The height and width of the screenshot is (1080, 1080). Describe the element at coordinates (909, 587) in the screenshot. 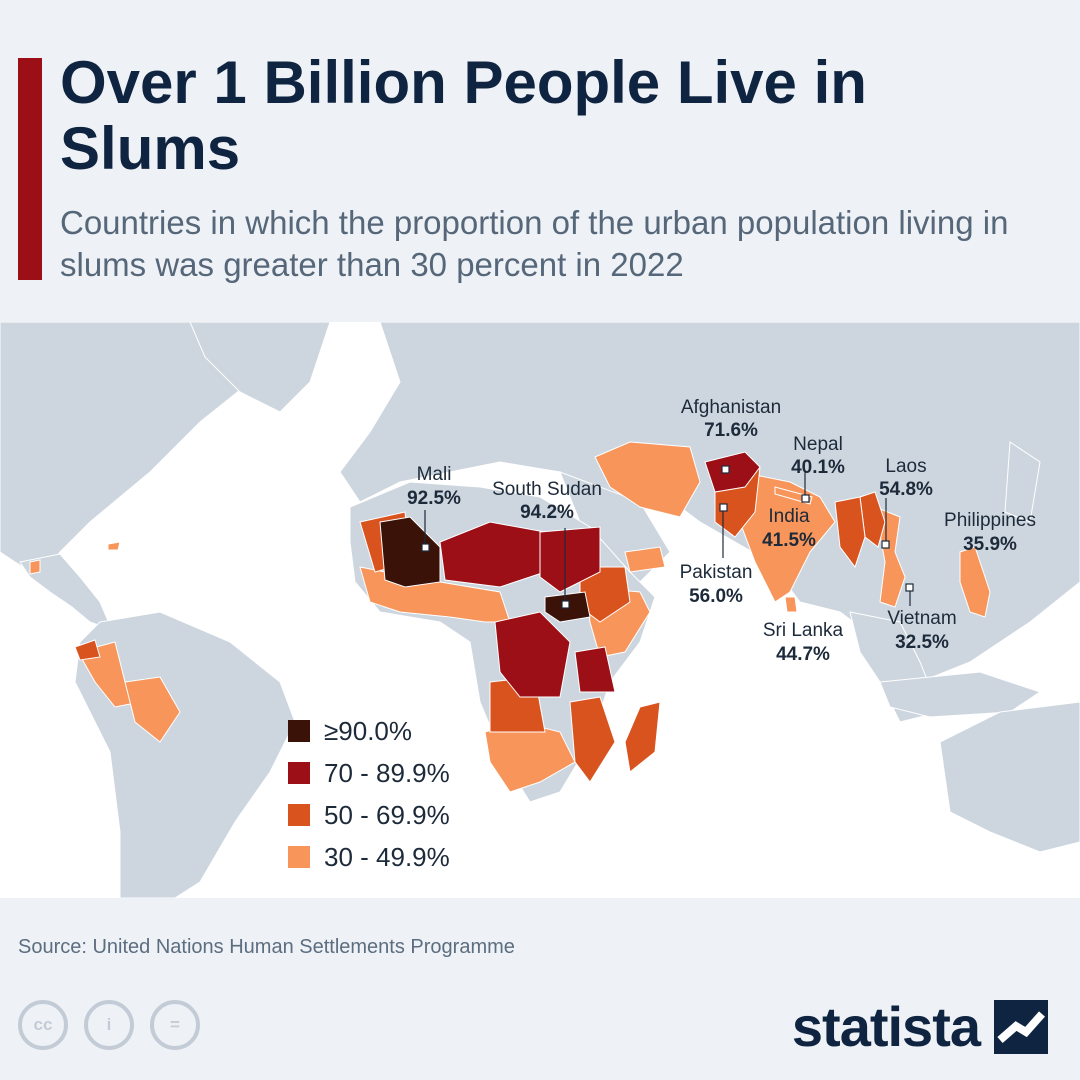

I see `marker-vietnam` at that location.